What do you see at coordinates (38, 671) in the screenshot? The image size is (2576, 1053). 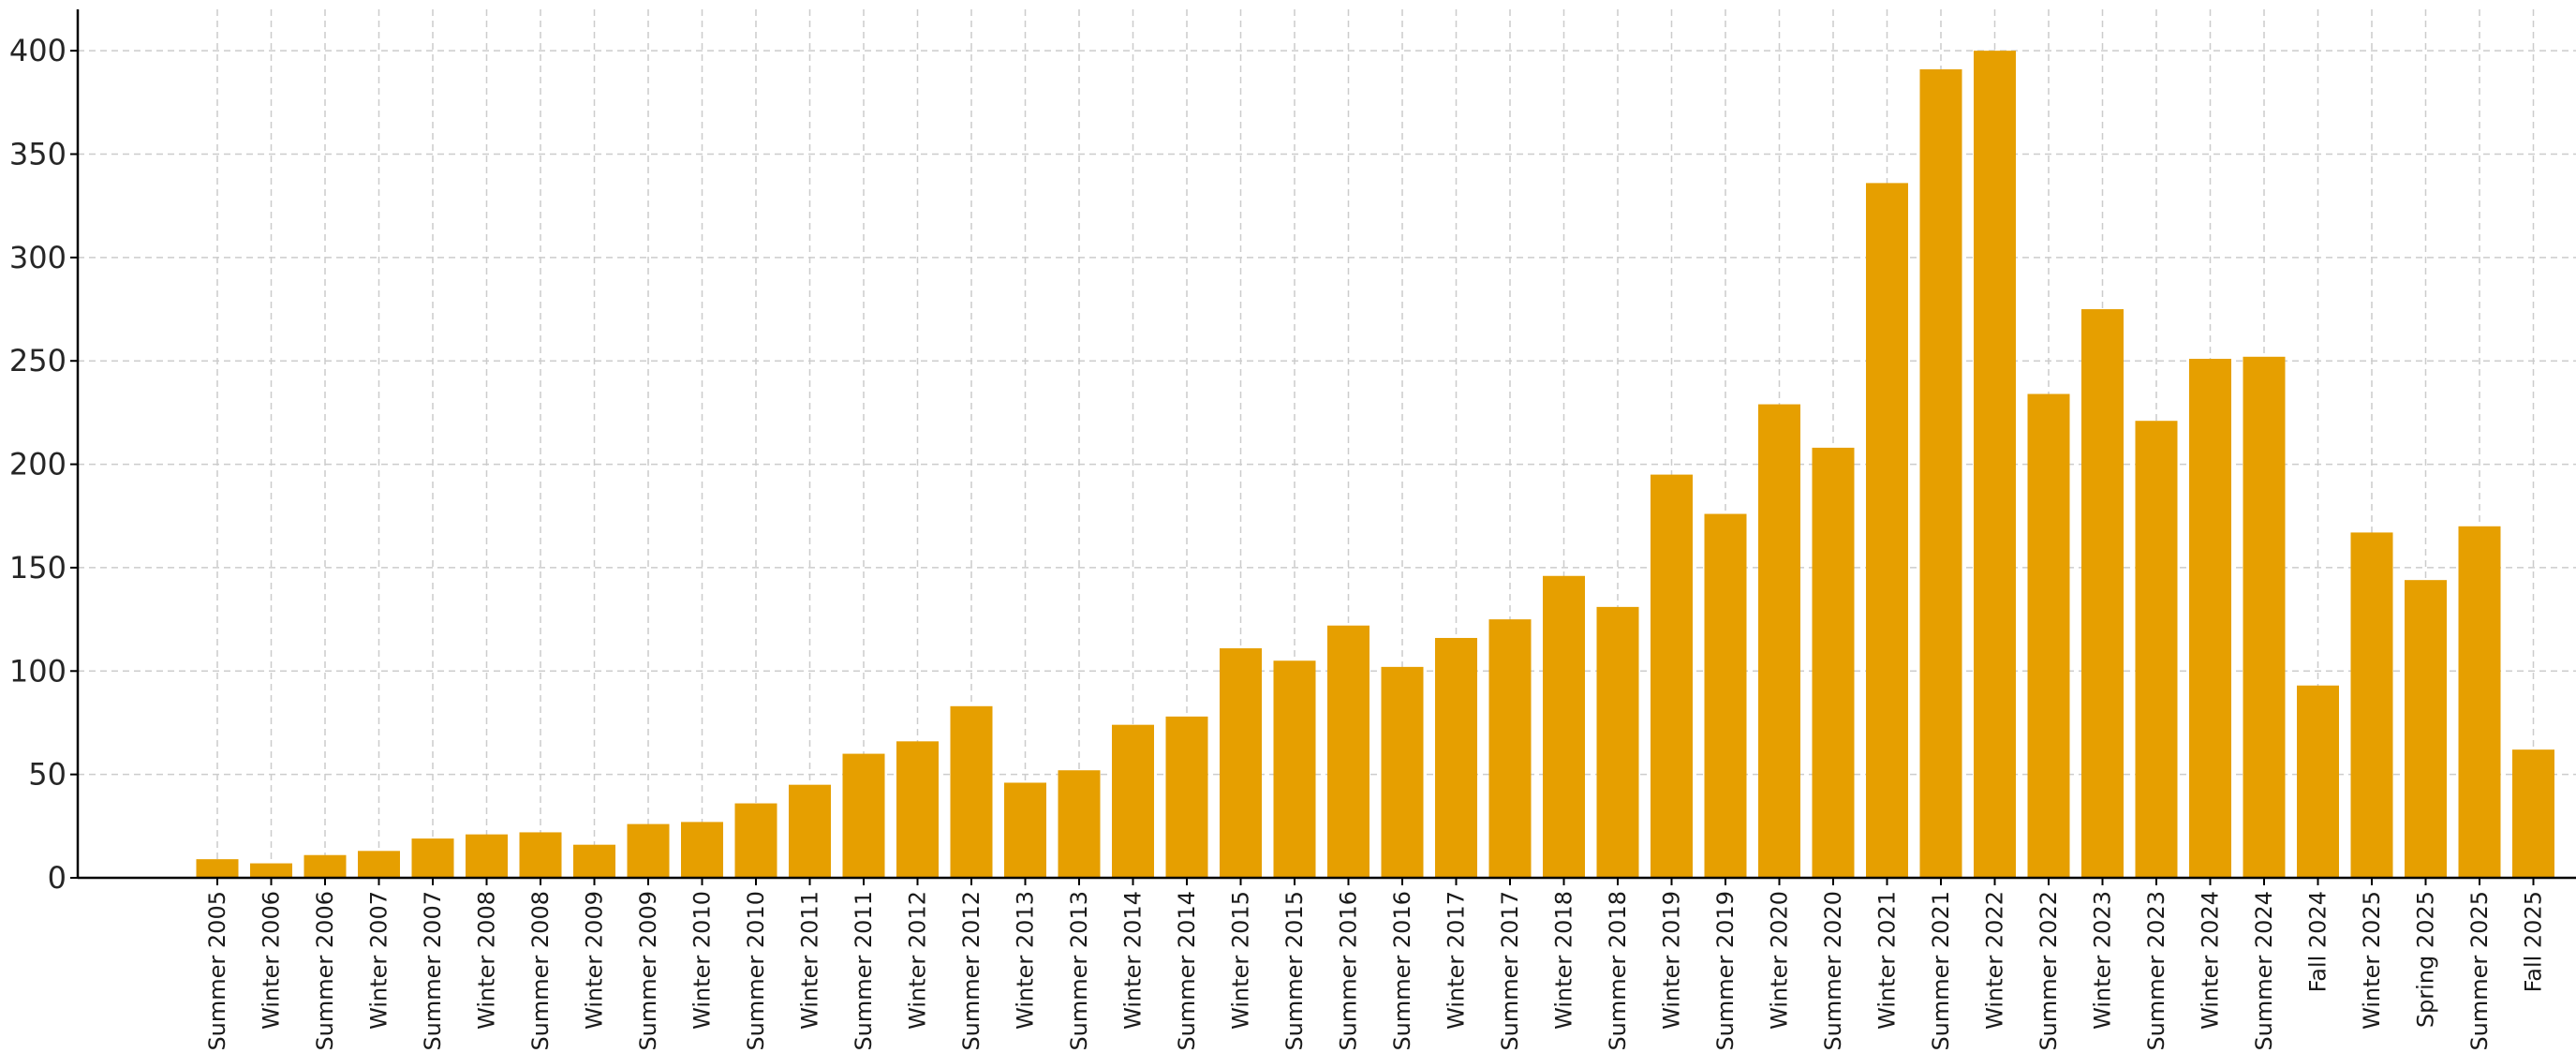 I see `y-tick-label: 100` at bounding box center [38, 671].